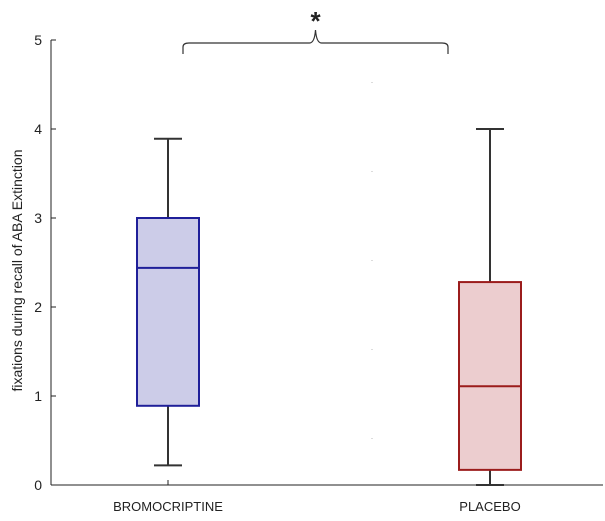 This screenshot has width=605, height=521. I want to click on y-tick-label: 1, so click(38, 396).